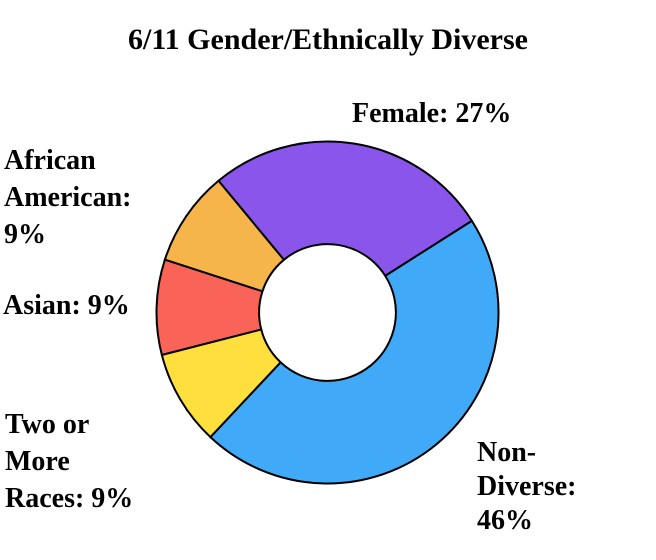 Image resolution: width=656 pixels, height=560 pixels. What do you see at coordinates (328, 39) in the screenshot?
I see `chart-title: 6/11 Gender/Ethnically Diverse` at bounding box center [328, 39].